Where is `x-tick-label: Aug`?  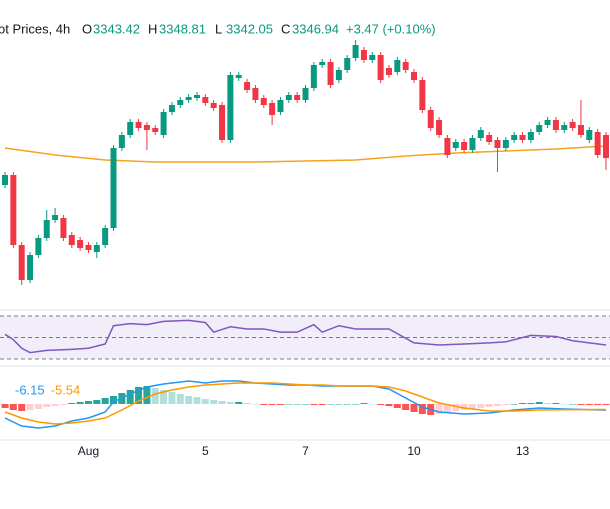 x-tick-label: Aug is located at coordinates (88, 451).